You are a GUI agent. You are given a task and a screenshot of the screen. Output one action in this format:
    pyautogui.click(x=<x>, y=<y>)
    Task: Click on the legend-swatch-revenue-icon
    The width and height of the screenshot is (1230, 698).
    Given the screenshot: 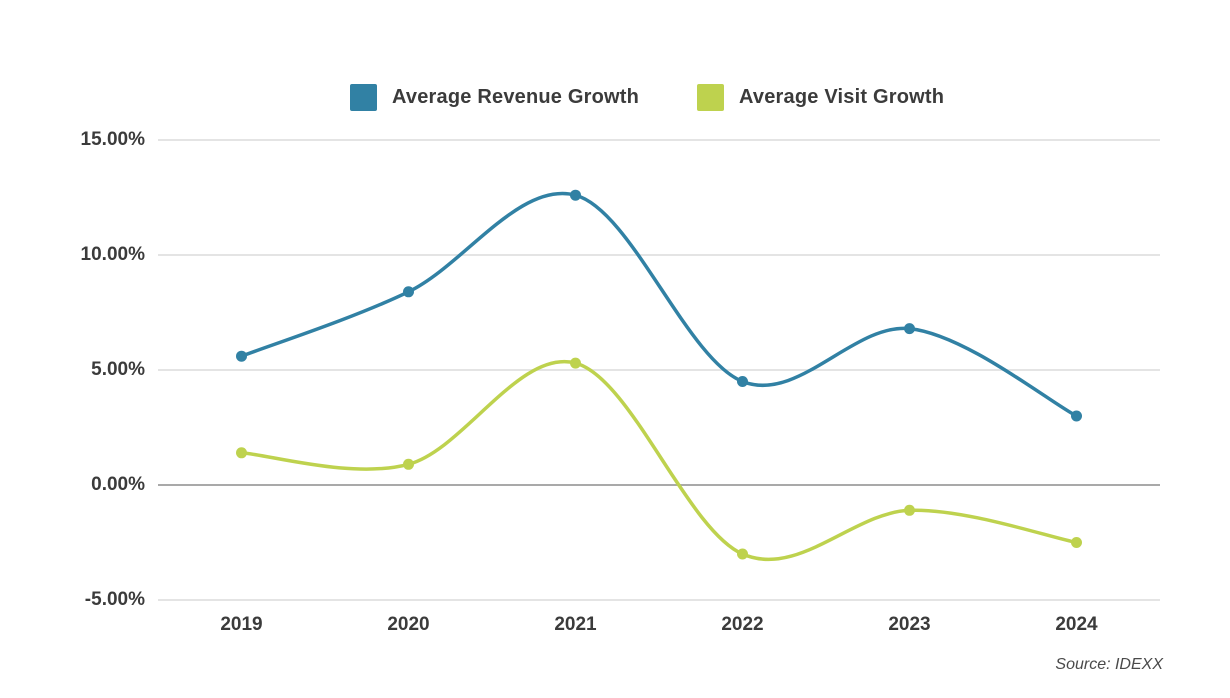 What is the action you would take?
    pyautogui.click(x=363, y=97)
    